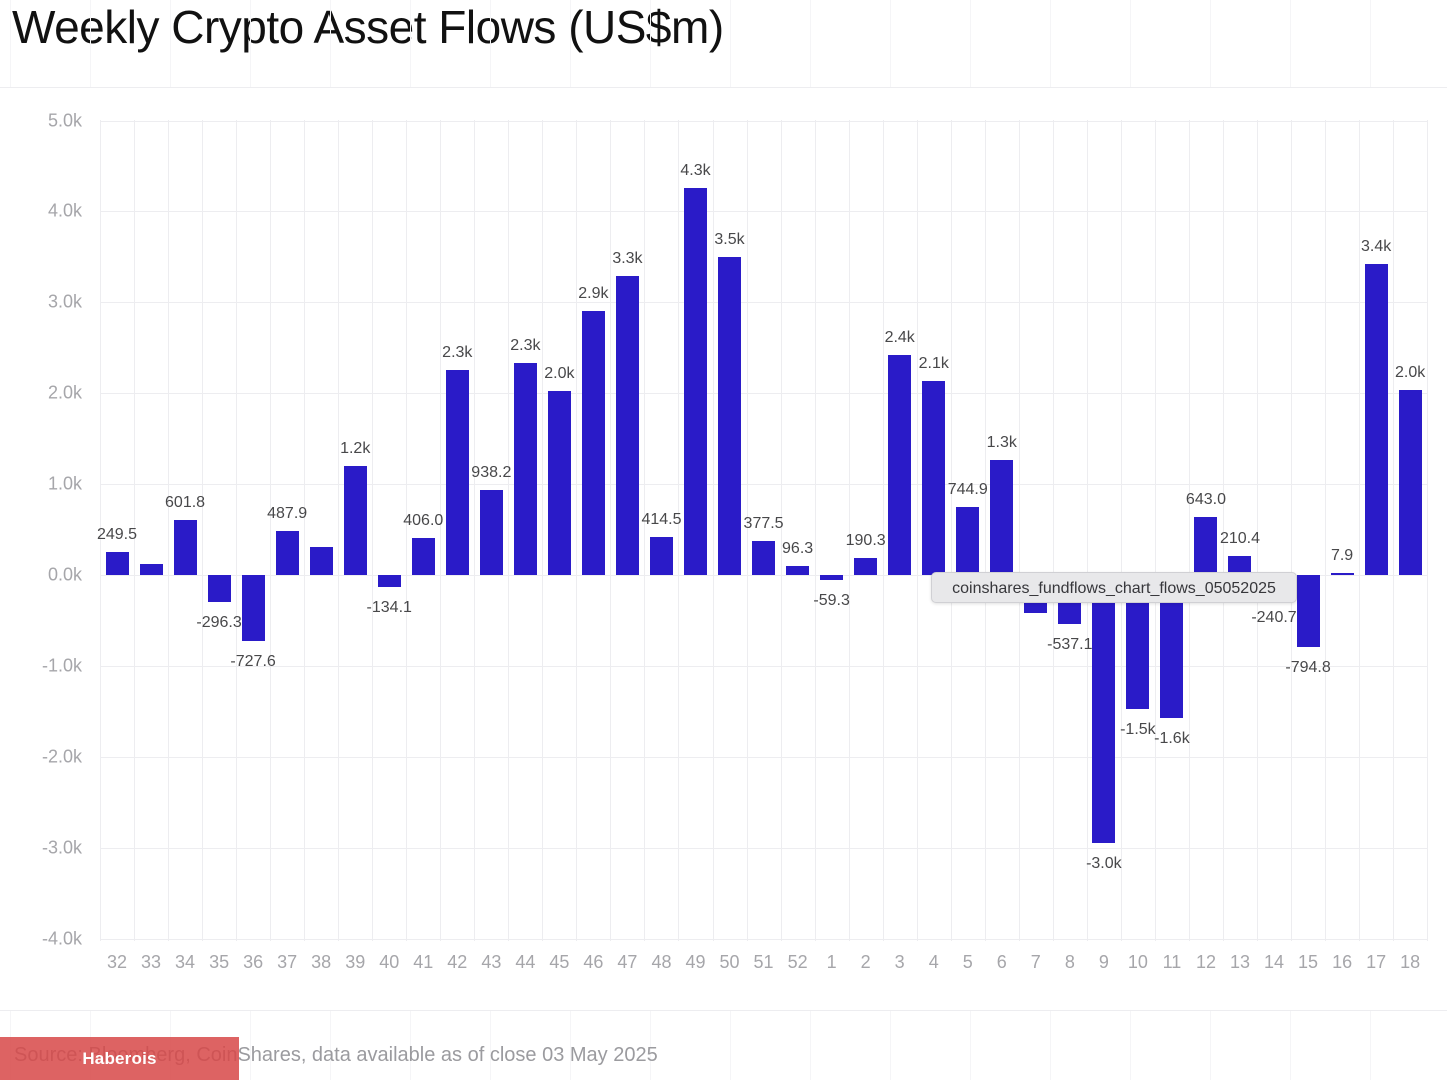 This screenshot has width=1447, height=1080. Describe the element at coordinates (933, 962) in the screenshot. I see `x-axis-tick-label: 4` at that location.